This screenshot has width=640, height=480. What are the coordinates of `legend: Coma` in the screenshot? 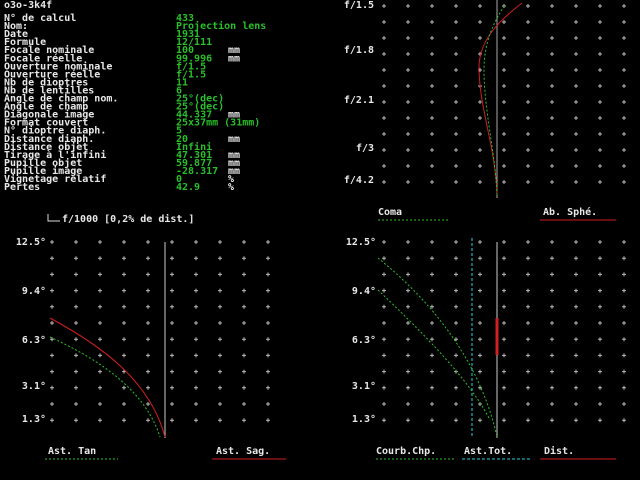 It's located at (390, 212).